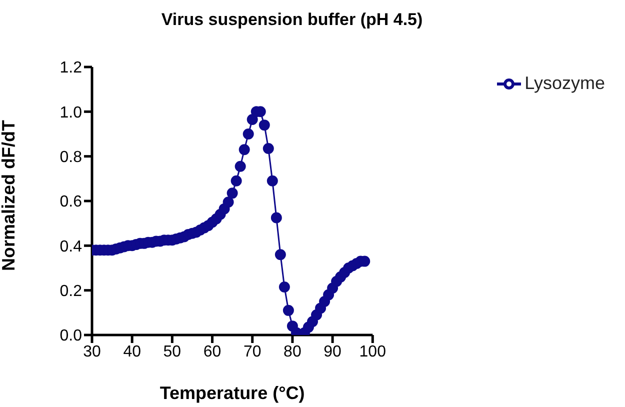 This screenshot has height=407, width=625. I want to click on y-axis-title: Normalized dF/dT, so click(9, 195).